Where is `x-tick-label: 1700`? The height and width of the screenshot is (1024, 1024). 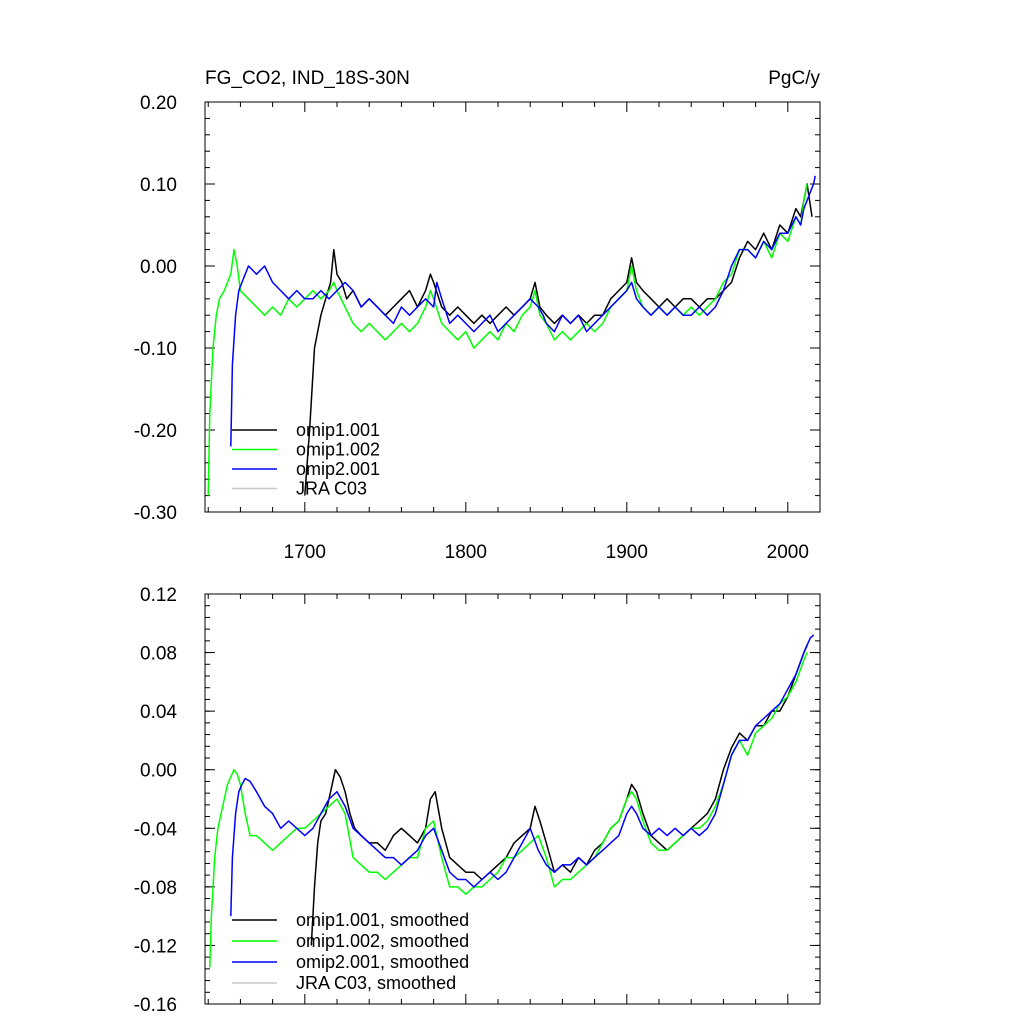 x-tick-label: 1700 is located at coordinates (305, 552).